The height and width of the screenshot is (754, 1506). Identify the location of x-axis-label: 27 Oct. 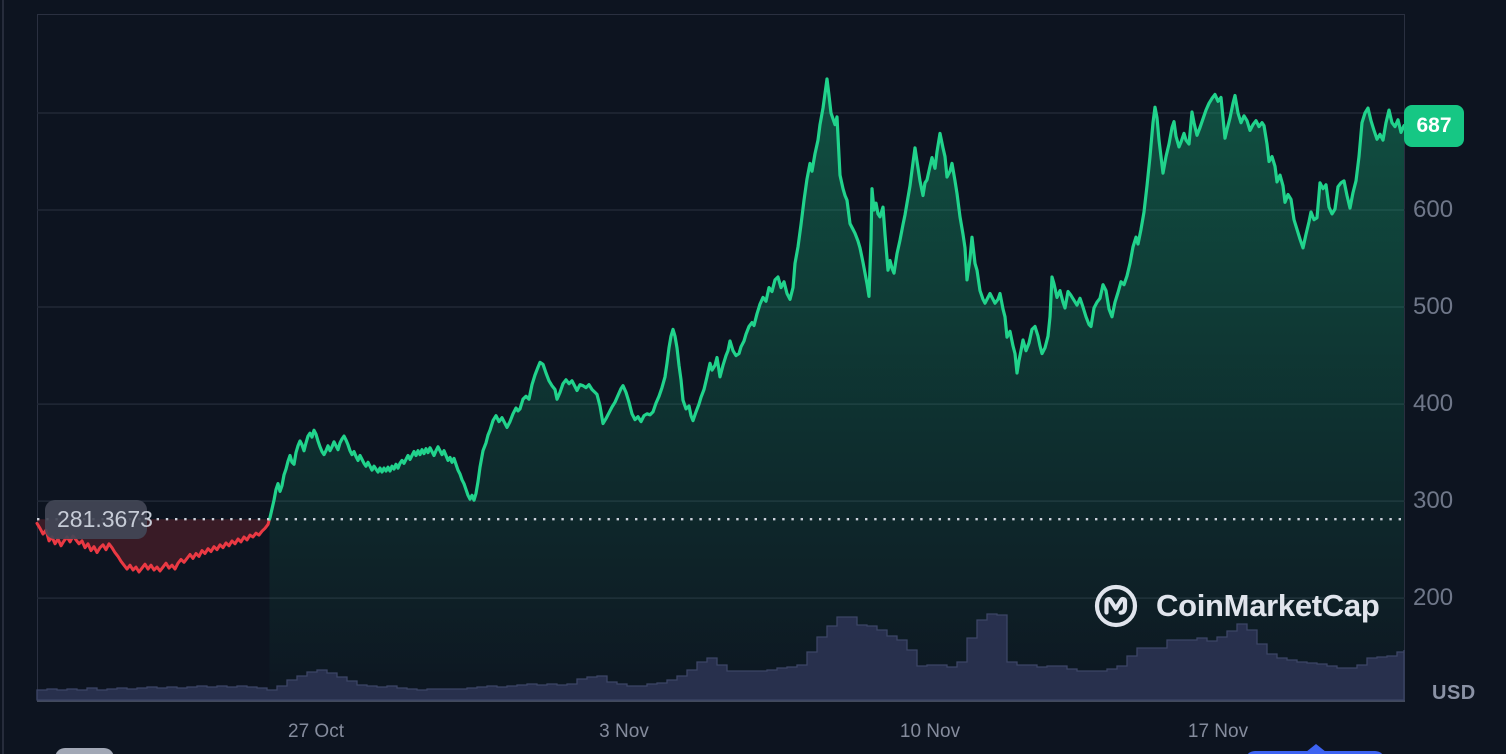
(316, 731).